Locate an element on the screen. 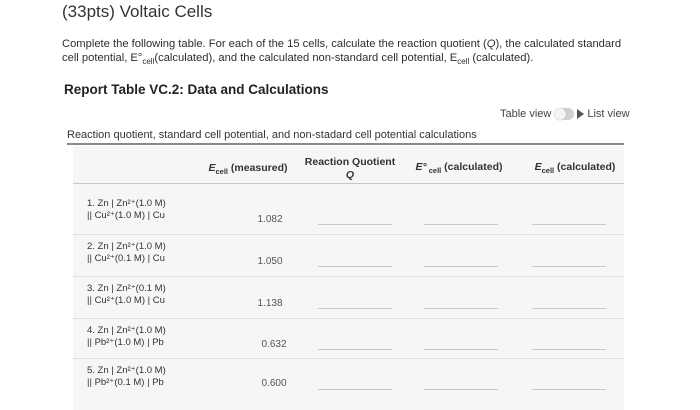  header-measured-e: E is located at coordinates (212, 168).